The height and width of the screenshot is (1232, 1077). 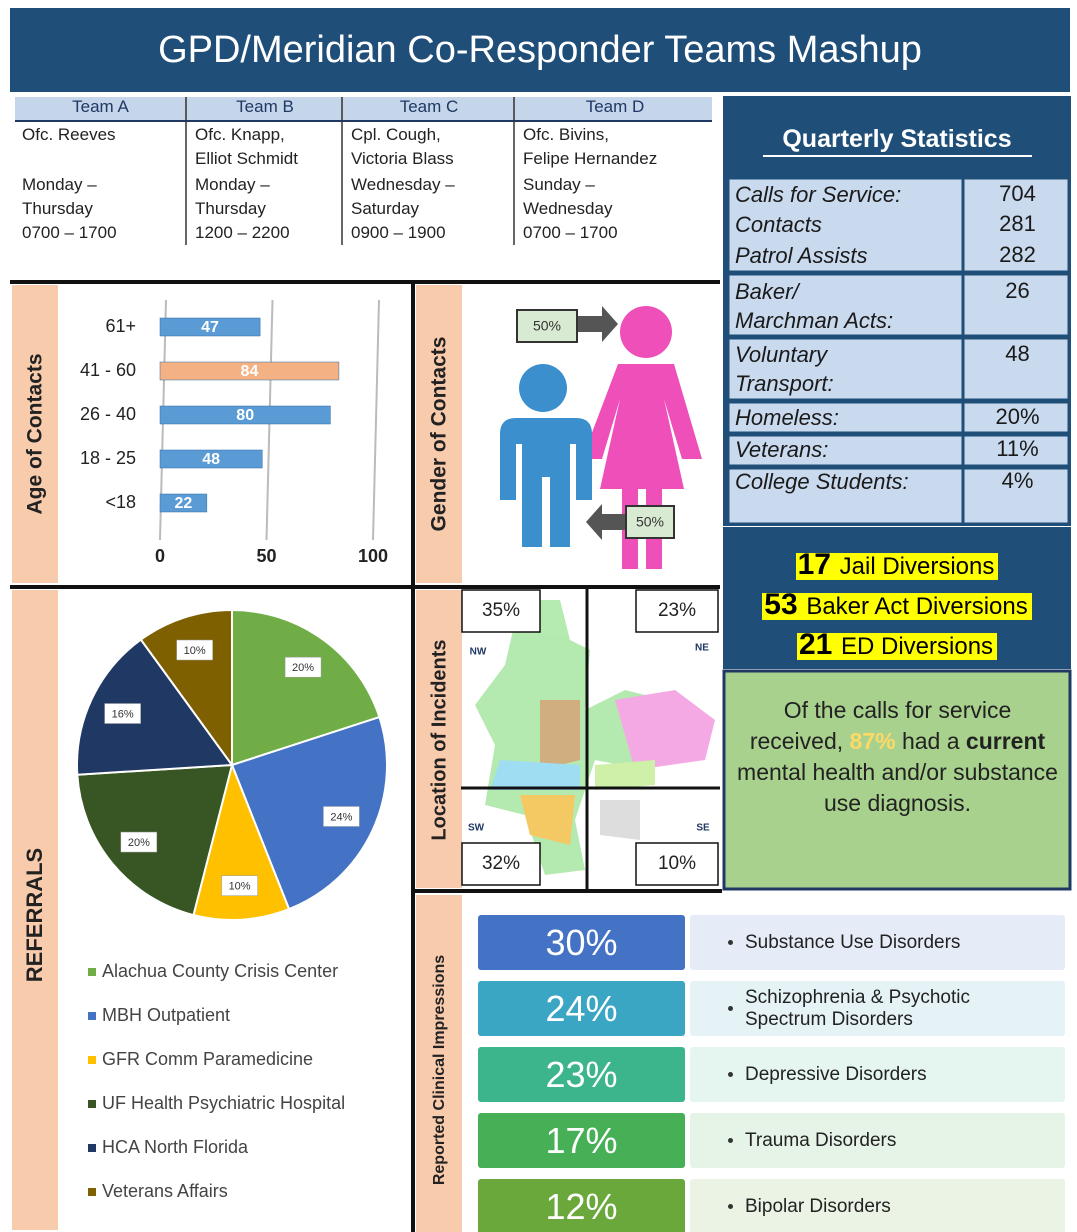 I want to click on stat-value: 20%, so click(x=1017, y=416).